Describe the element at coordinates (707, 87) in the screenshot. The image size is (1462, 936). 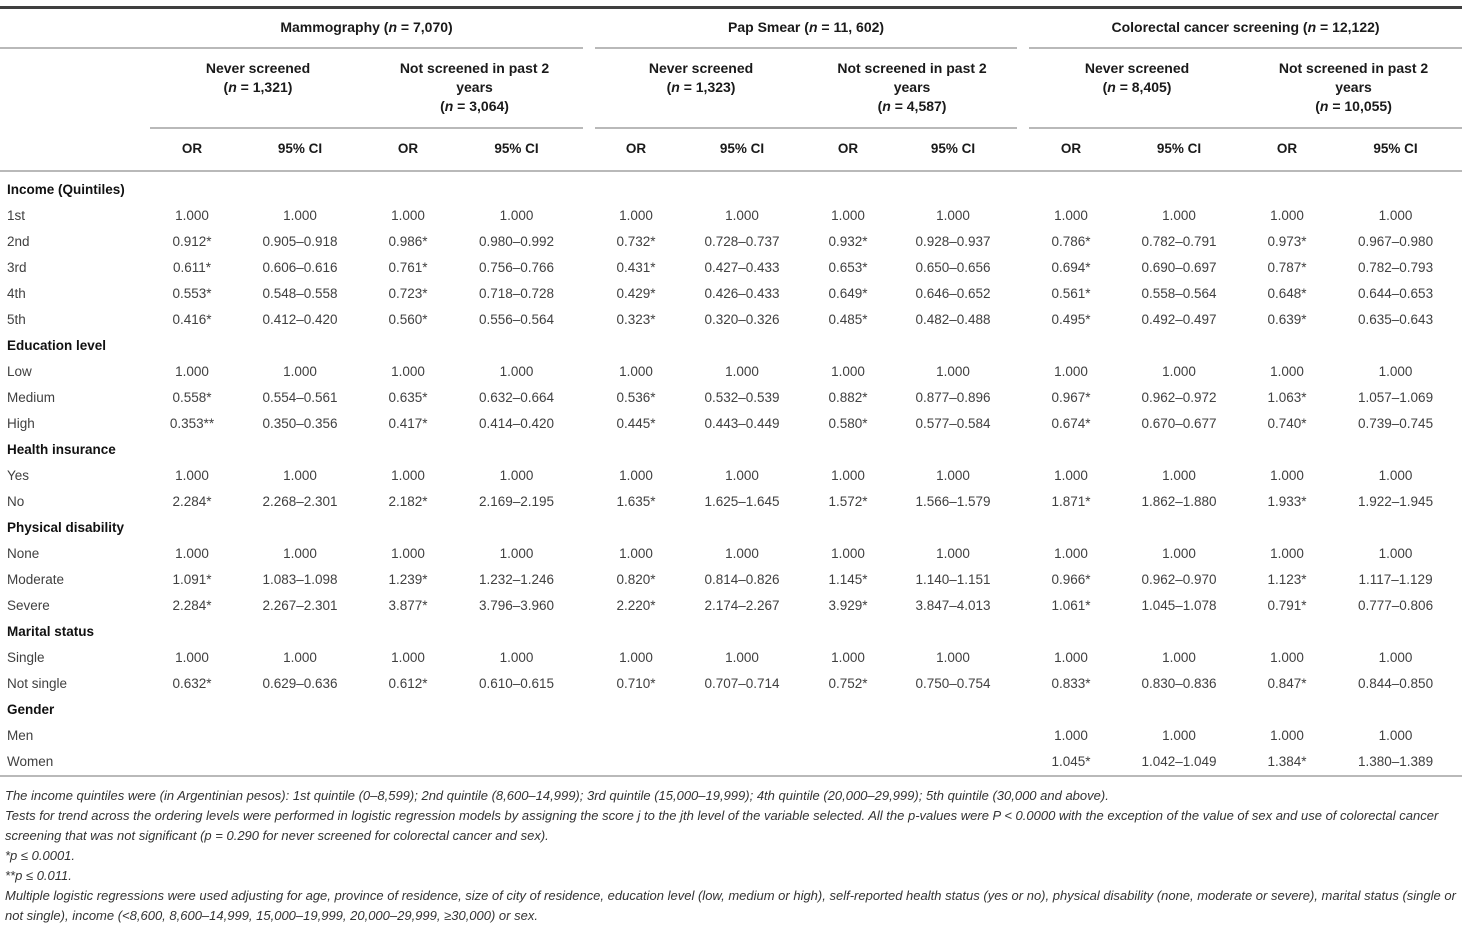
I see `header-text: = 1,323)` at that location.